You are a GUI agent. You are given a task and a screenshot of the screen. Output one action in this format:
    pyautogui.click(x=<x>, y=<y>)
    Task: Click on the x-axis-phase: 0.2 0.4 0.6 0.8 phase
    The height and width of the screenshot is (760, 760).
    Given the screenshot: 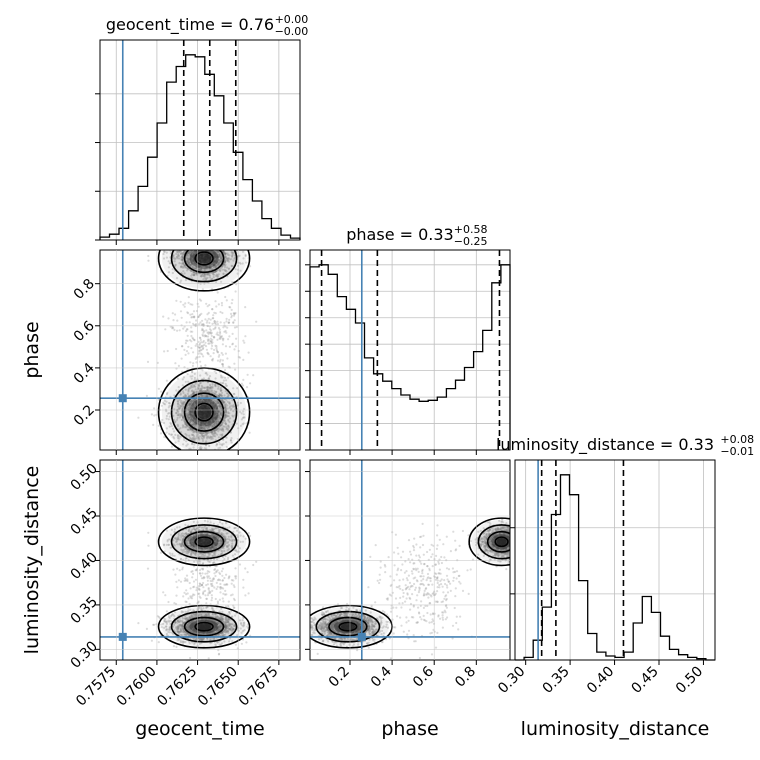 What is the action you would take?
    pyautogui.click(x=402, y=595)
    